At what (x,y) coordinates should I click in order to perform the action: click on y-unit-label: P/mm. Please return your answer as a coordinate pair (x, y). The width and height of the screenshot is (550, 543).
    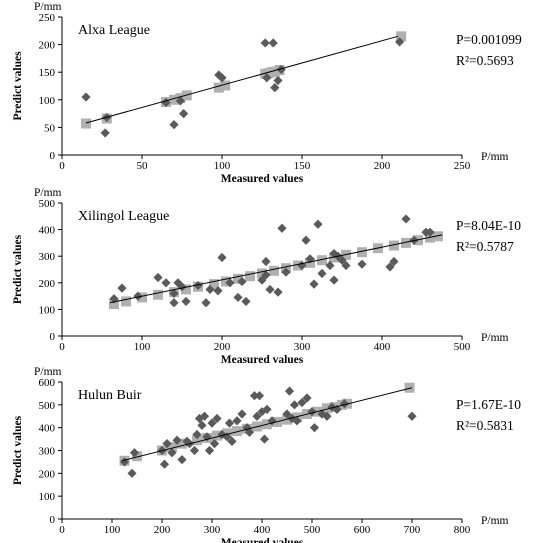
    Looking at the image, I should click on (48, 7).